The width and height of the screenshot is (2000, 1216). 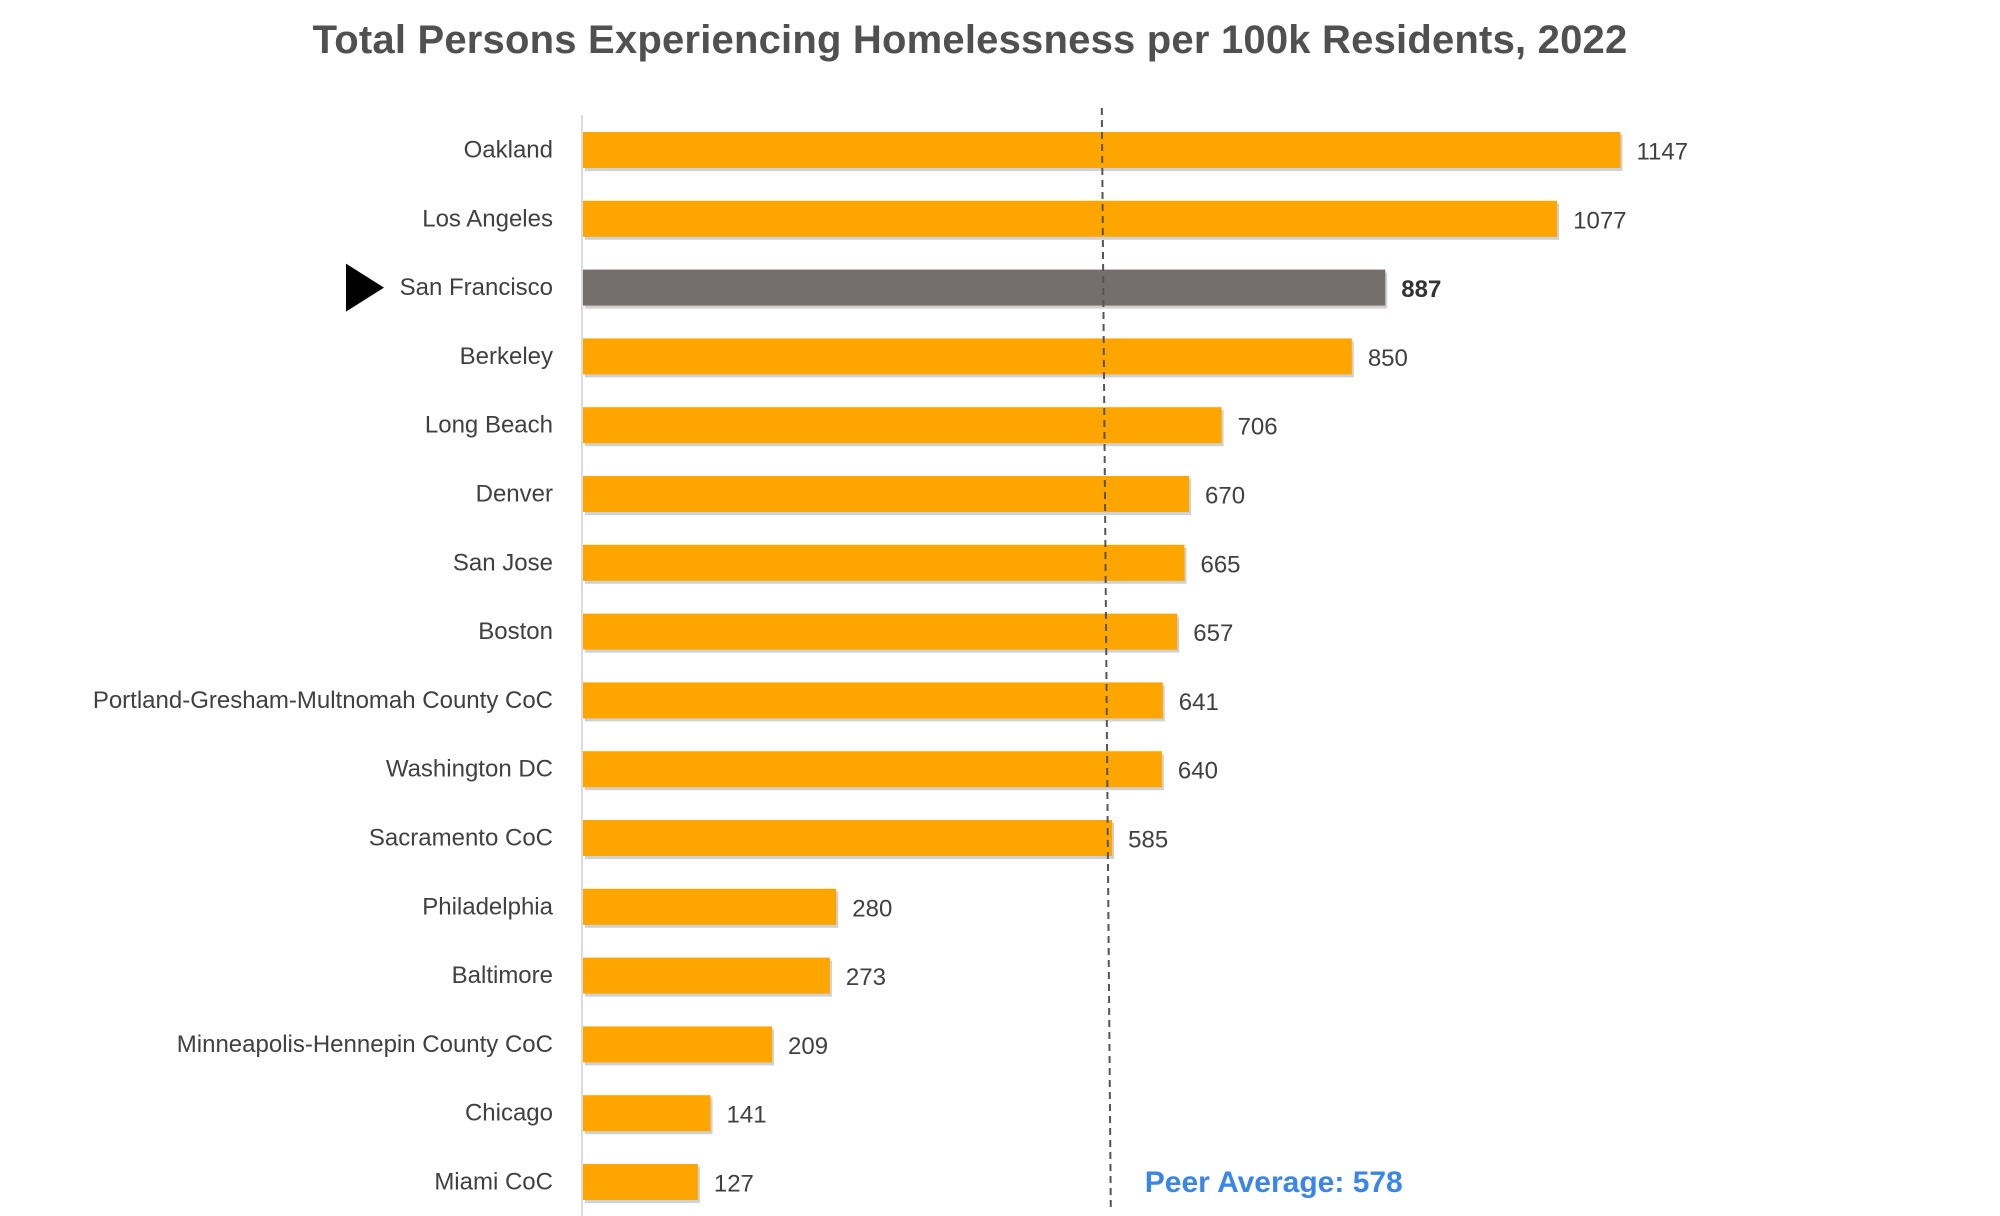 I want to click on category-label-oakland: Oakland, so click(x=508, y=150).